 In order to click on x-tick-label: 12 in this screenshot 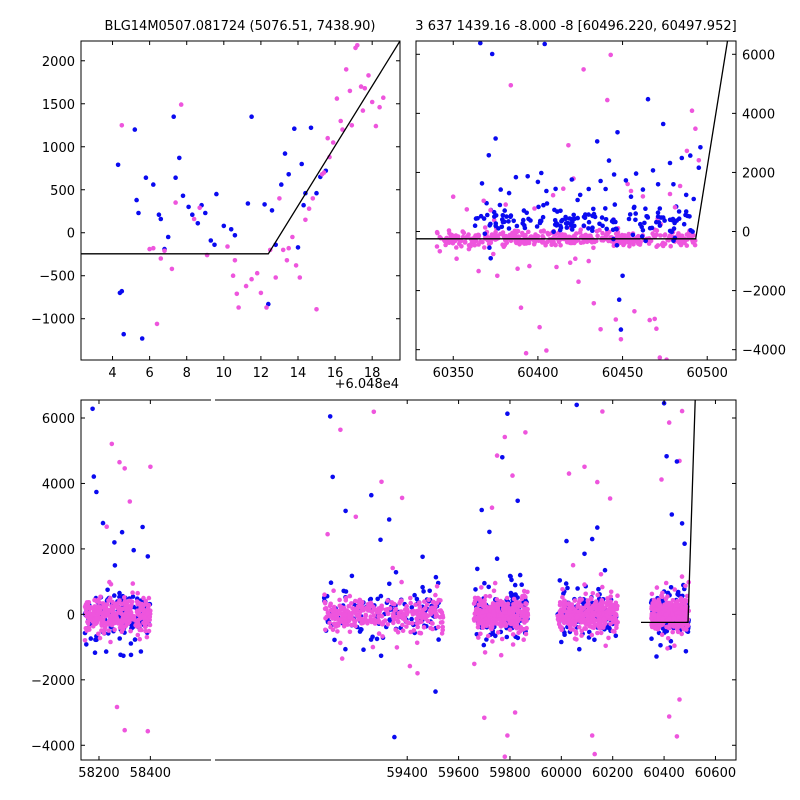, I will do `click(261, 373)`.